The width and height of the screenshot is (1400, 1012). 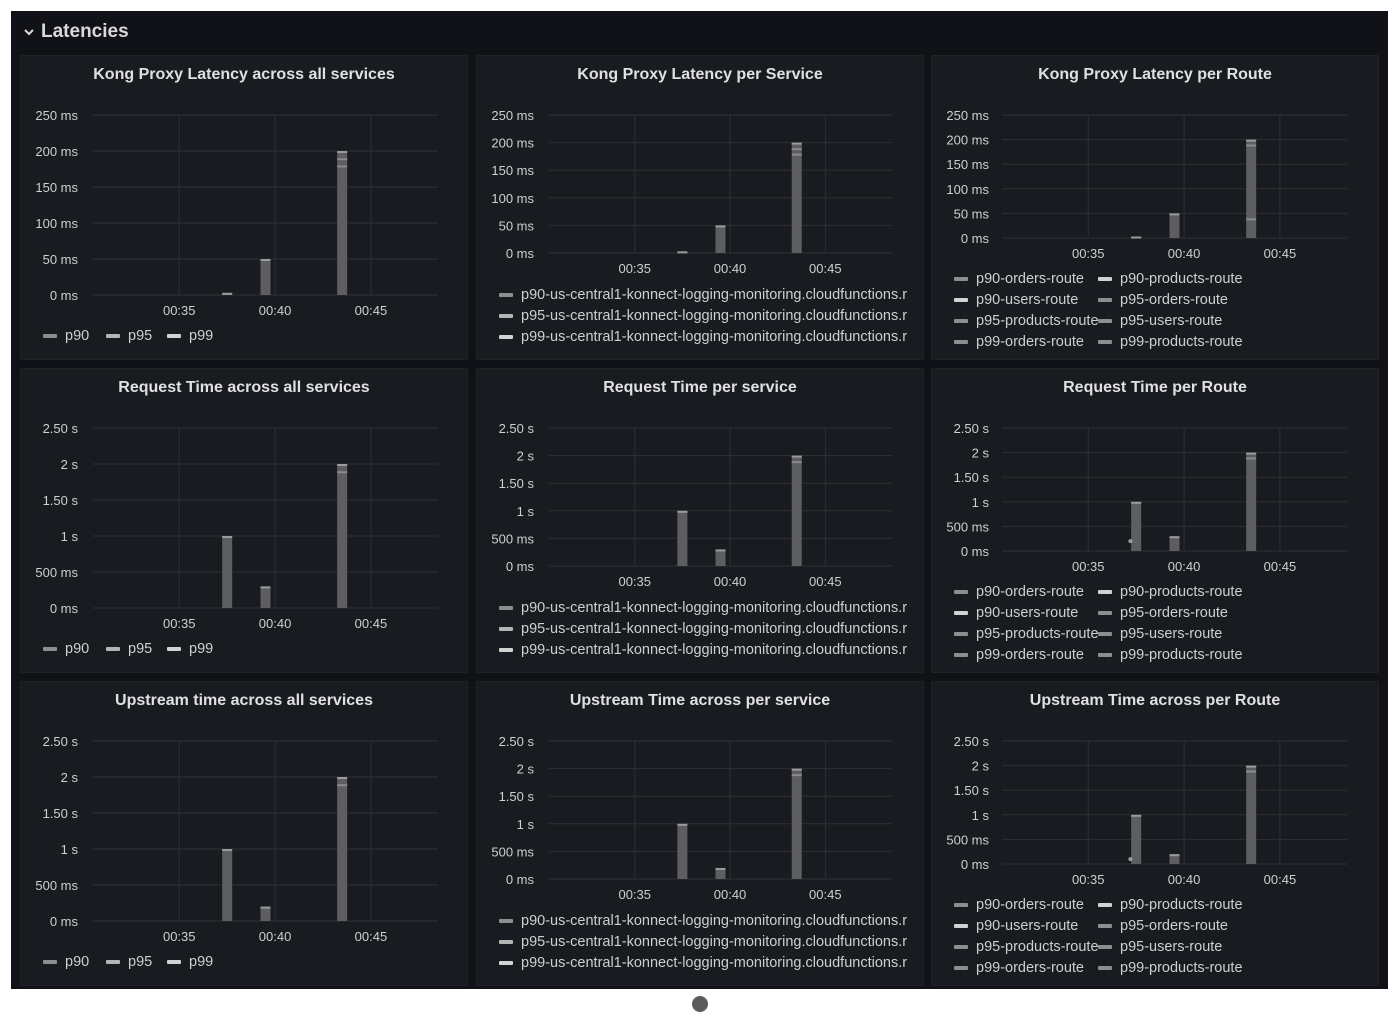 What do you see at coordinates (179, 623) in the screenshot?
I see `x-tick-label: 00:35` at bounding box center [179, 623].